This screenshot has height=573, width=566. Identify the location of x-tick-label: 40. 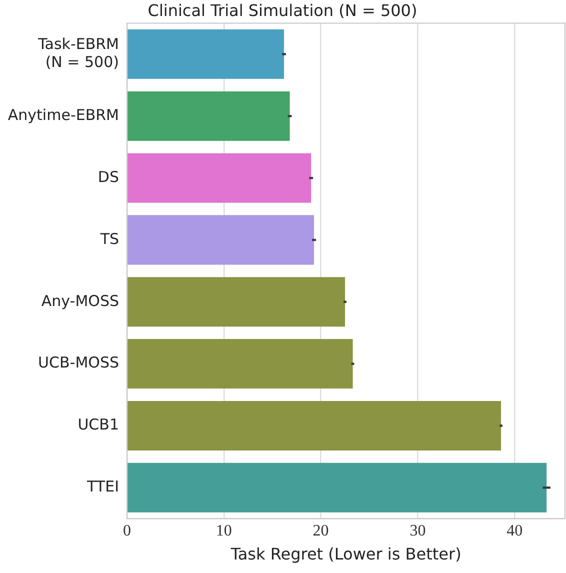
(514, 531).